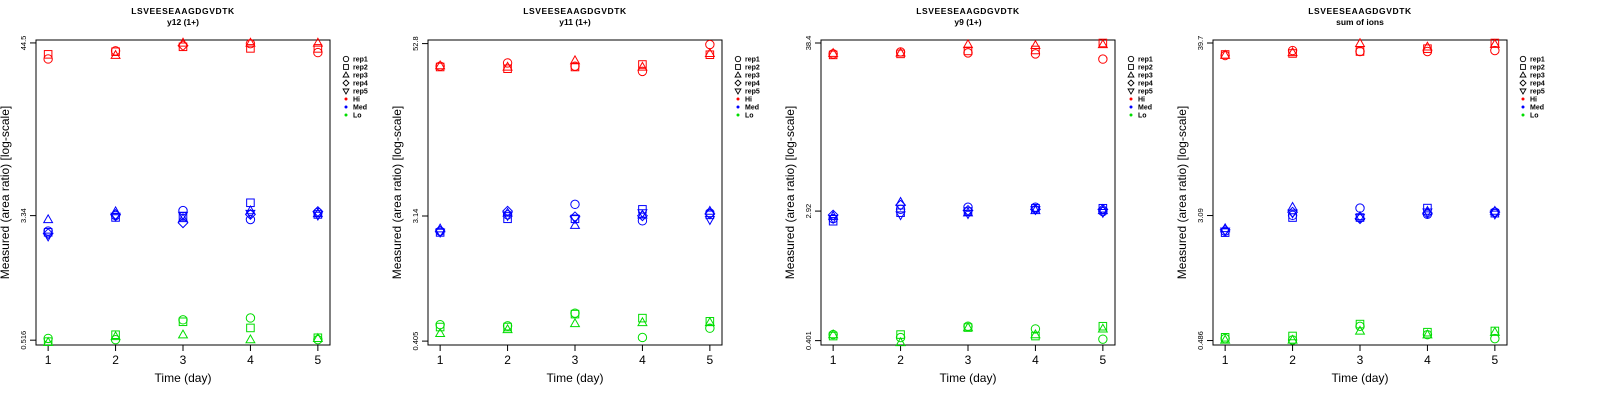 The width and height of the screenshot is (1600, 405). I want to click on x-tick-label: 2, so click(115, 360).